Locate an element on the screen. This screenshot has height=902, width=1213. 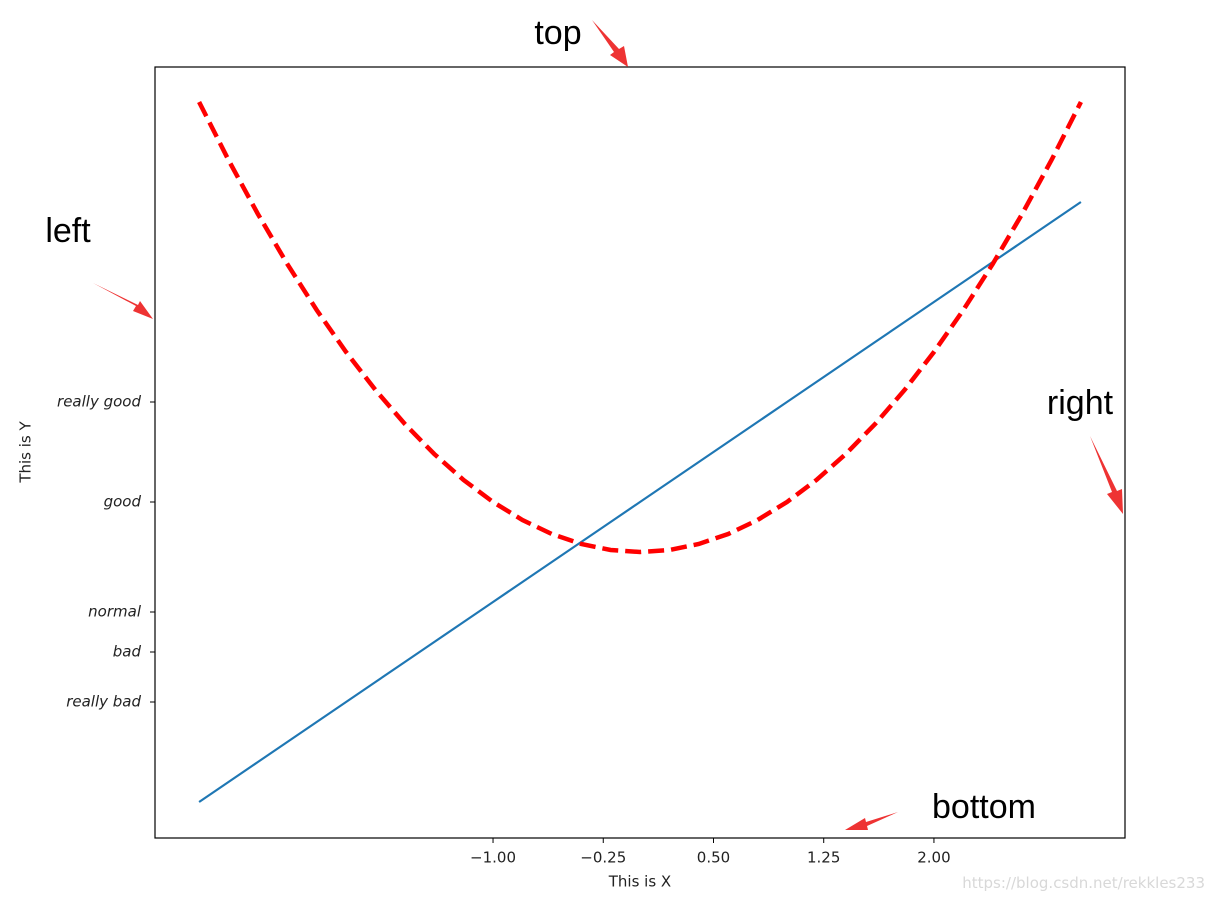
annotation: bottom is located at coordinates (984, 807).